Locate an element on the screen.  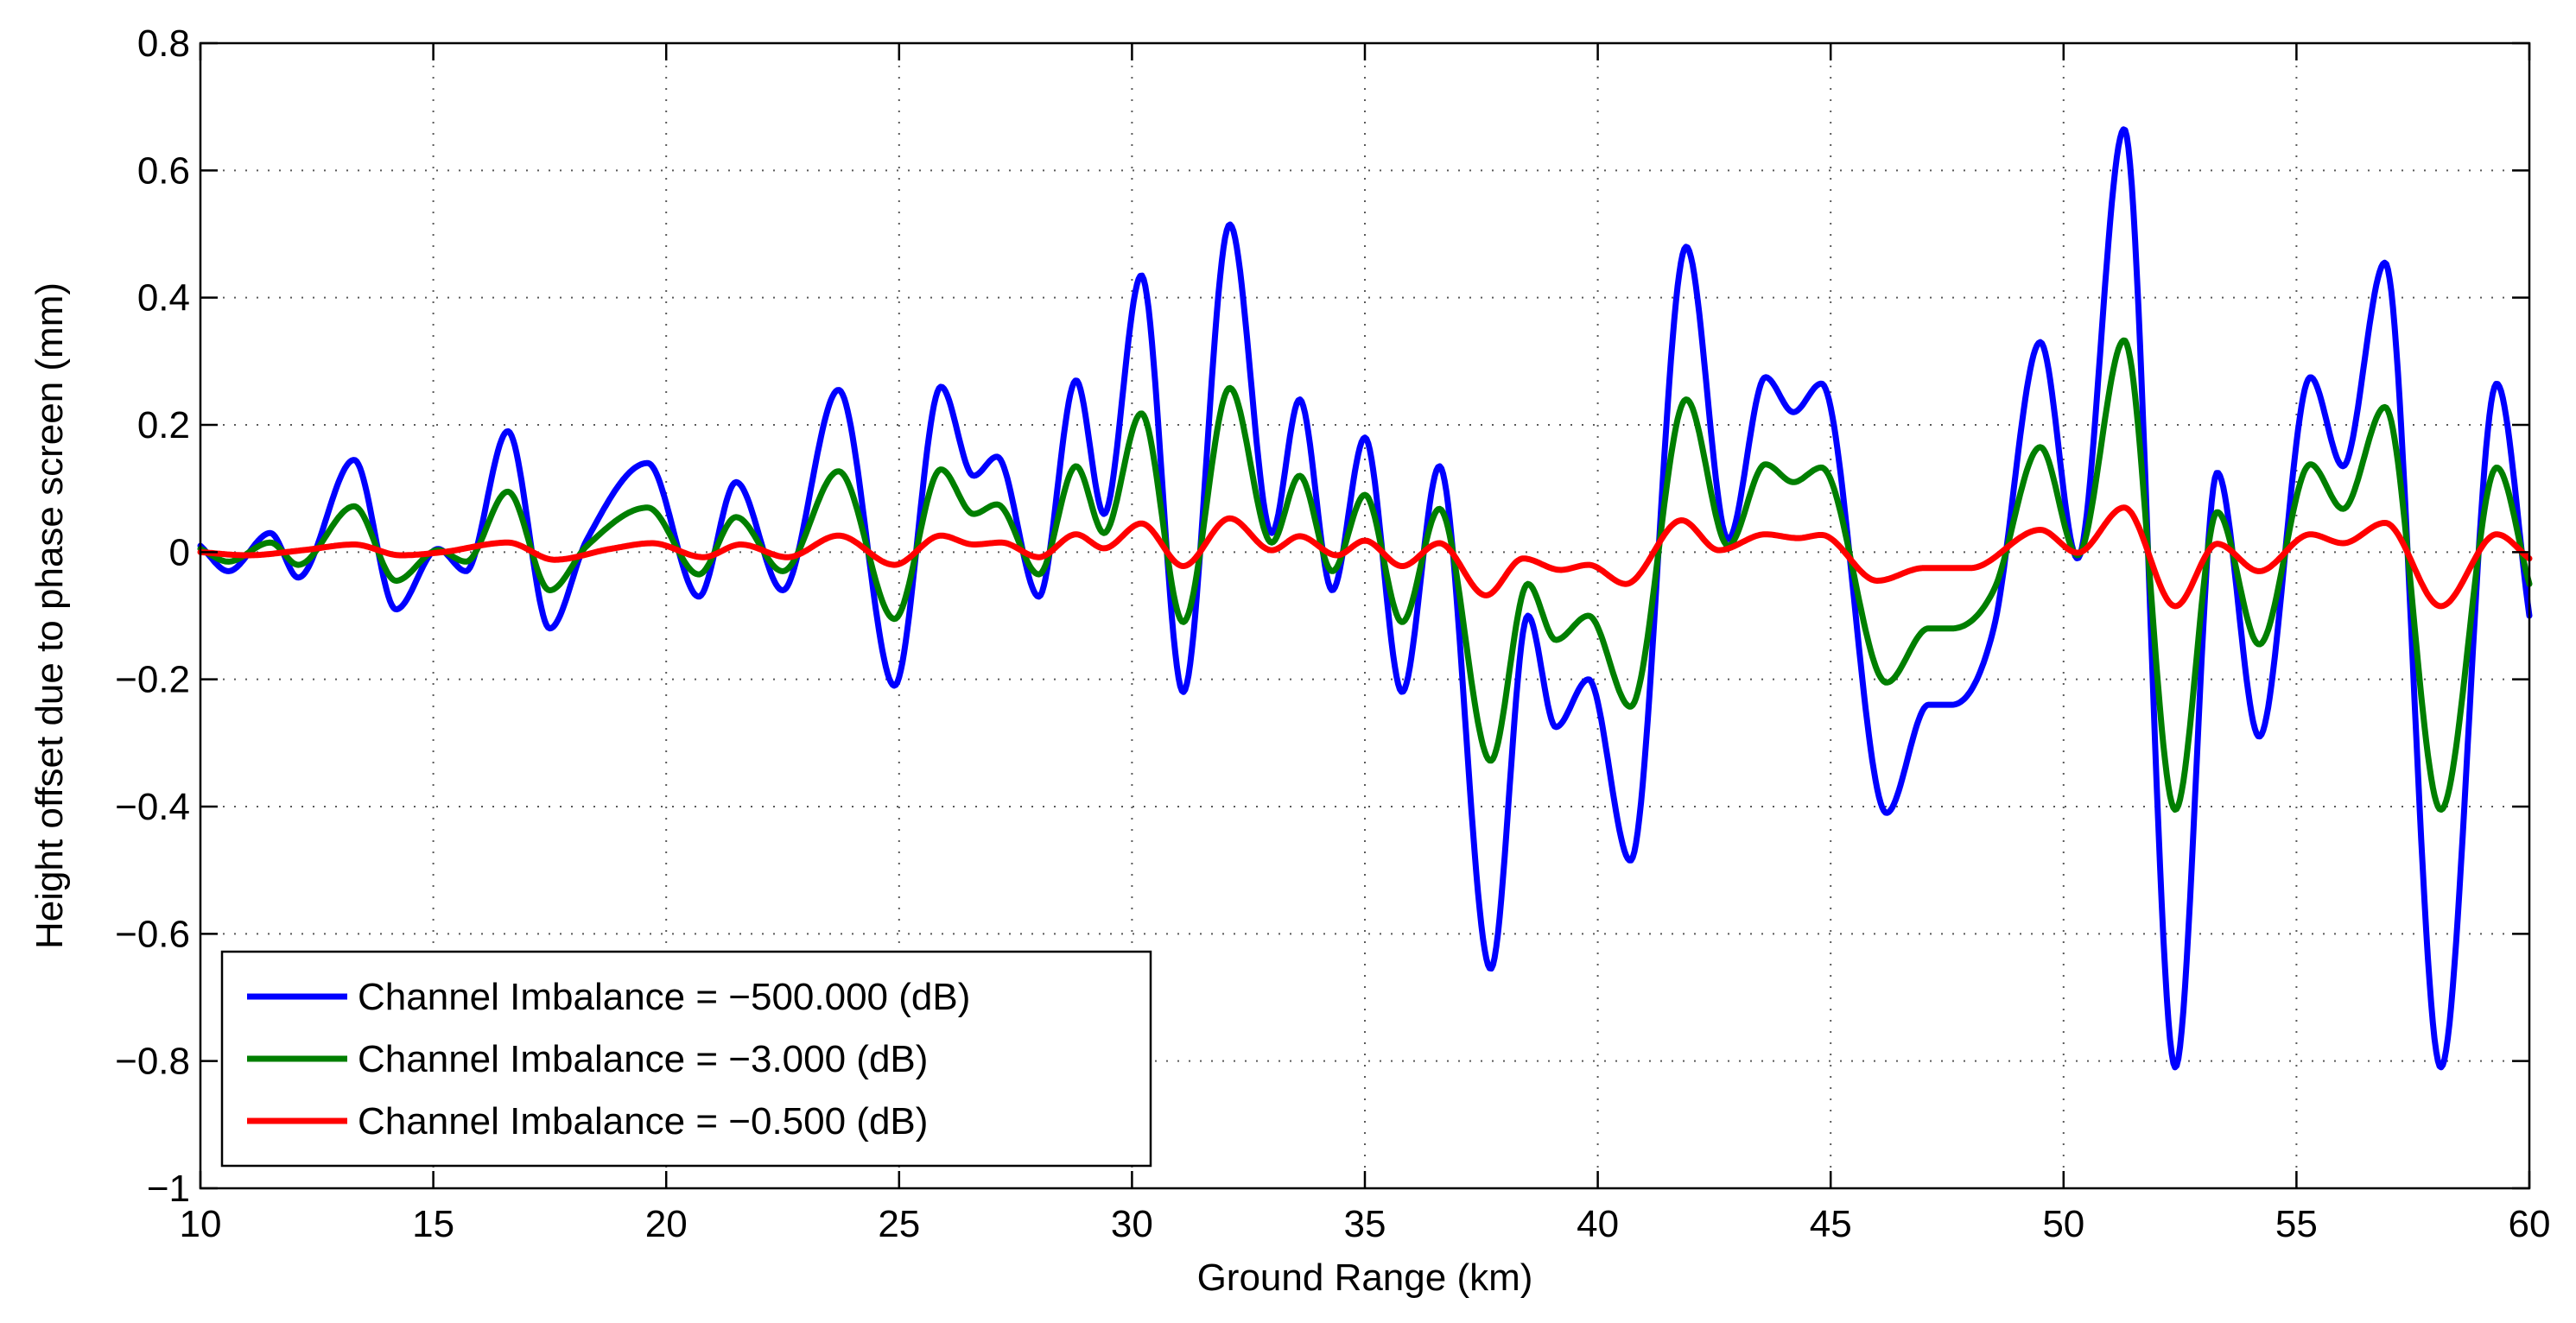
y-tick-label: 0.8 is located at coordinates (163, 43).